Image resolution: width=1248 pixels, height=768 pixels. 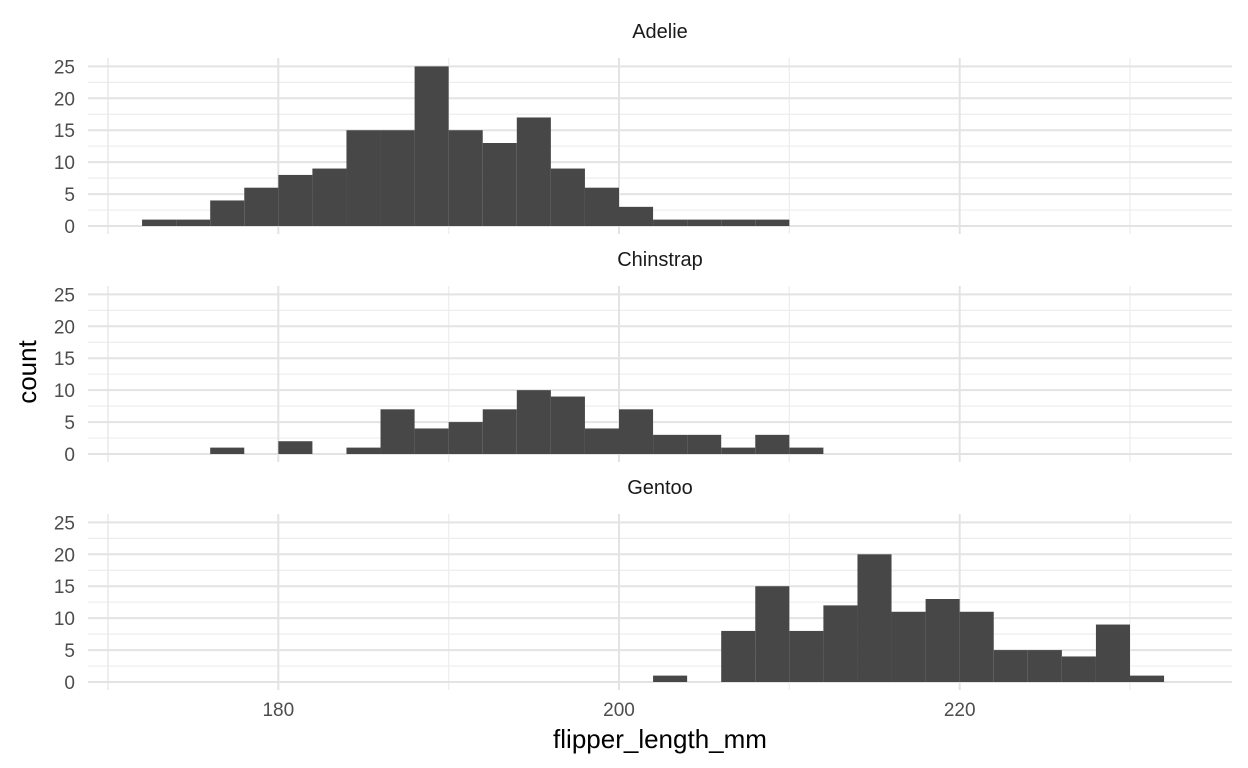 I want to click on facet-label-gentoo: Gentoo, so click(x=660, y=488).